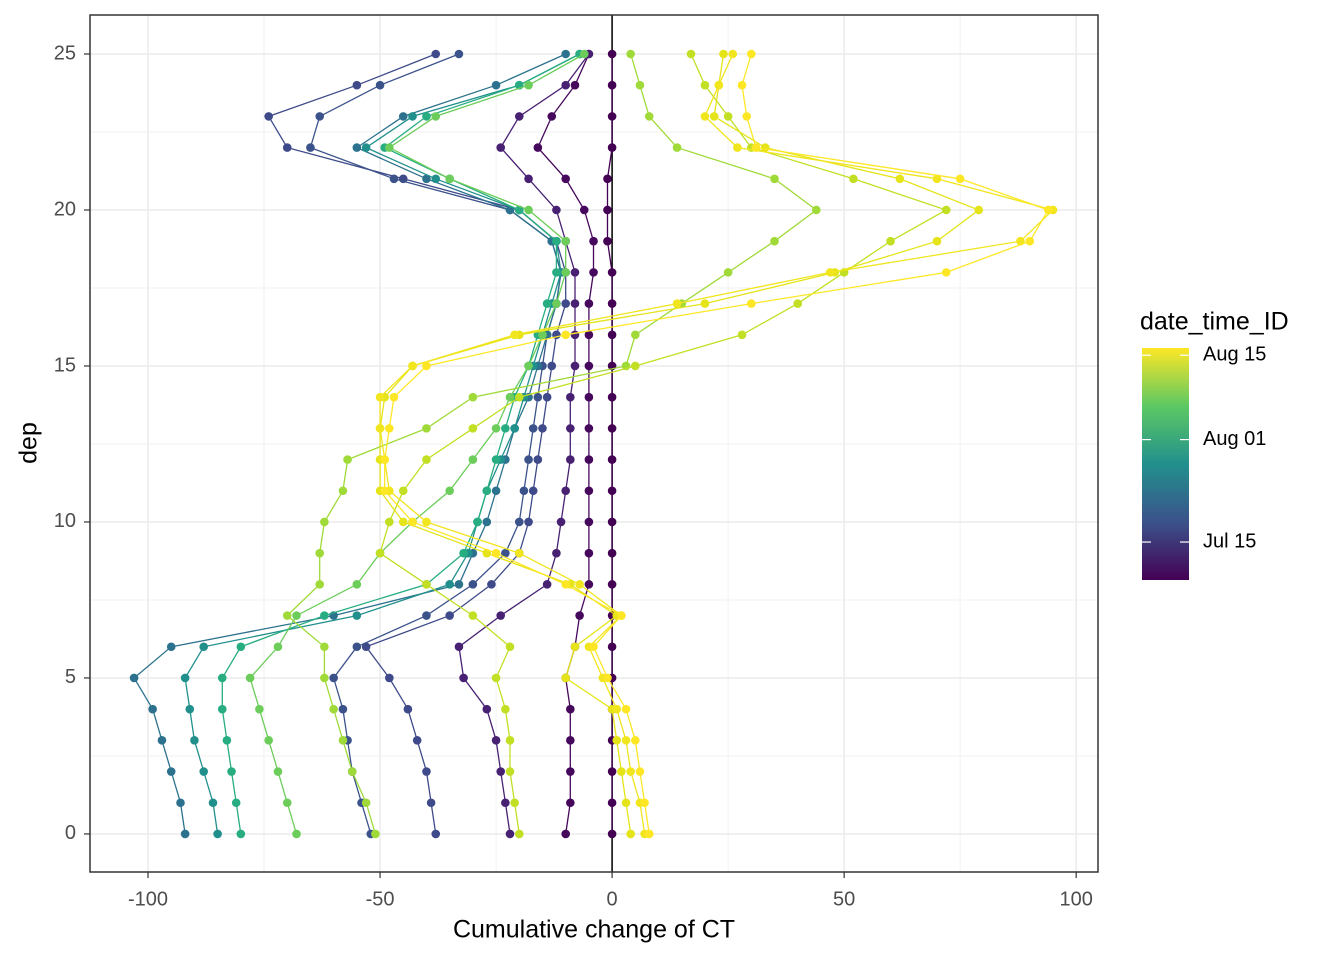 This screenshot has height=960, width=1344. Describe the element at coordinates (1234, 355) in the screenshot. I see `legend-label: Aug 15` at that location.